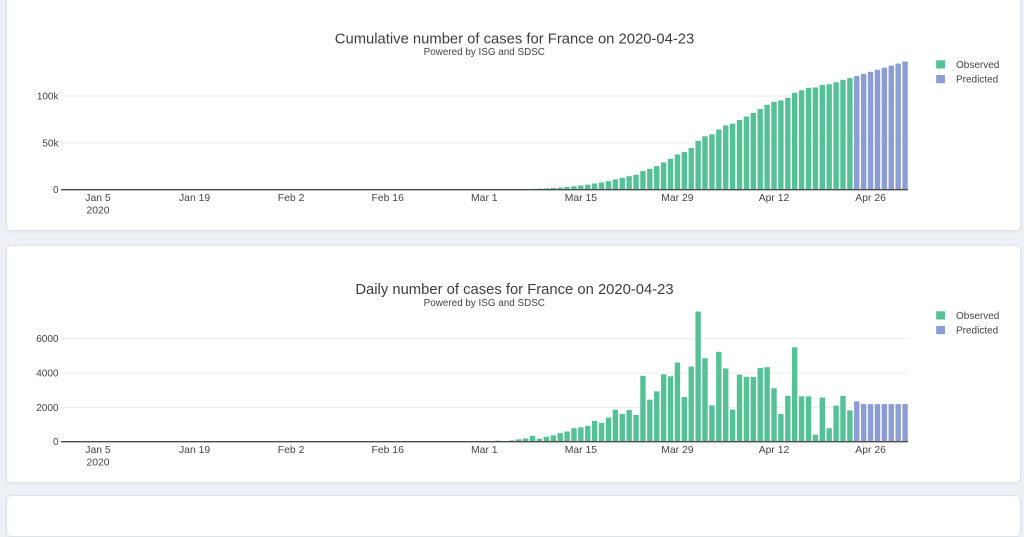 Image resolution: width=1024 pixels, height=537 pixels. What do you see at coordinates (47, 339) in the screenshot?
I see `svg-text: 6000` at bounding box center [47, 339].